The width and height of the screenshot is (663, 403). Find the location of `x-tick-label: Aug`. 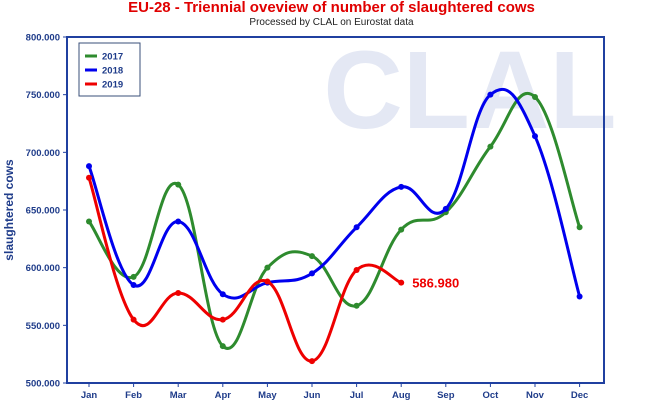

x-tick-label: Aug is located at coordinates (401, 395).